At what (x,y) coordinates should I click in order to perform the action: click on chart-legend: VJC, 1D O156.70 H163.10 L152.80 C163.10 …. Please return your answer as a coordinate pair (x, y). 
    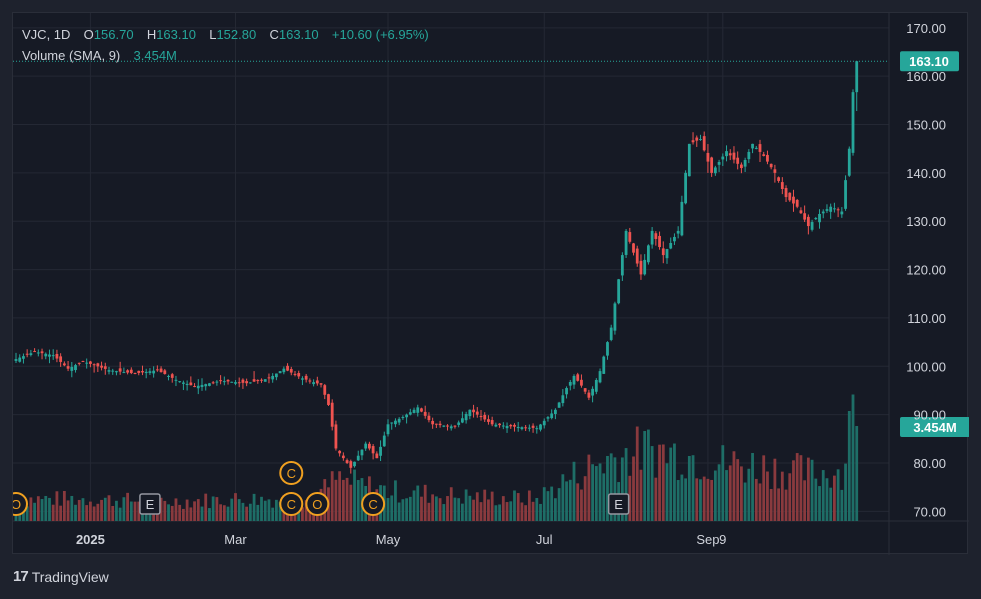
    Looking at the image, I should click on (225, 45).